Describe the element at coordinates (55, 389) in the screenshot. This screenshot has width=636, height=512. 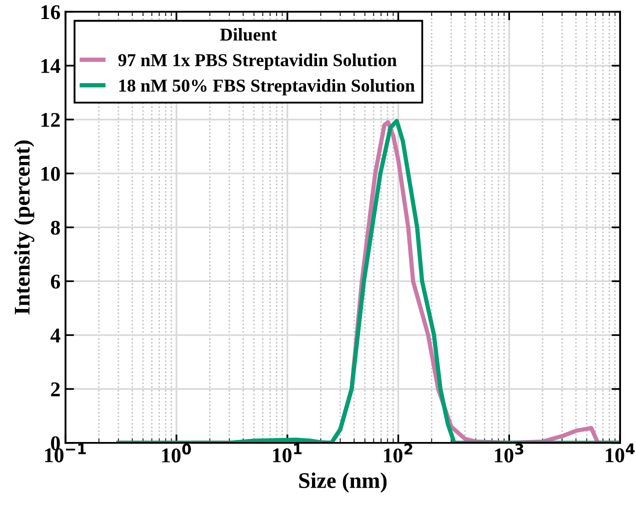
I see `y-tick-label: 2` at that location.